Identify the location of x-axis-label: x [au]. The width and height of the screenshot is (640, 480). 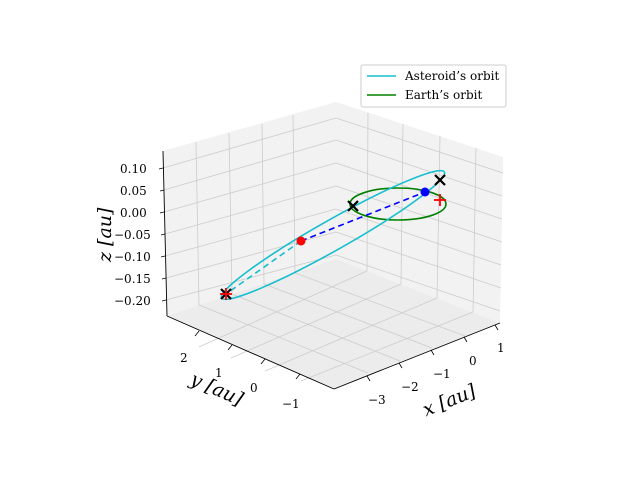
(450, 400).